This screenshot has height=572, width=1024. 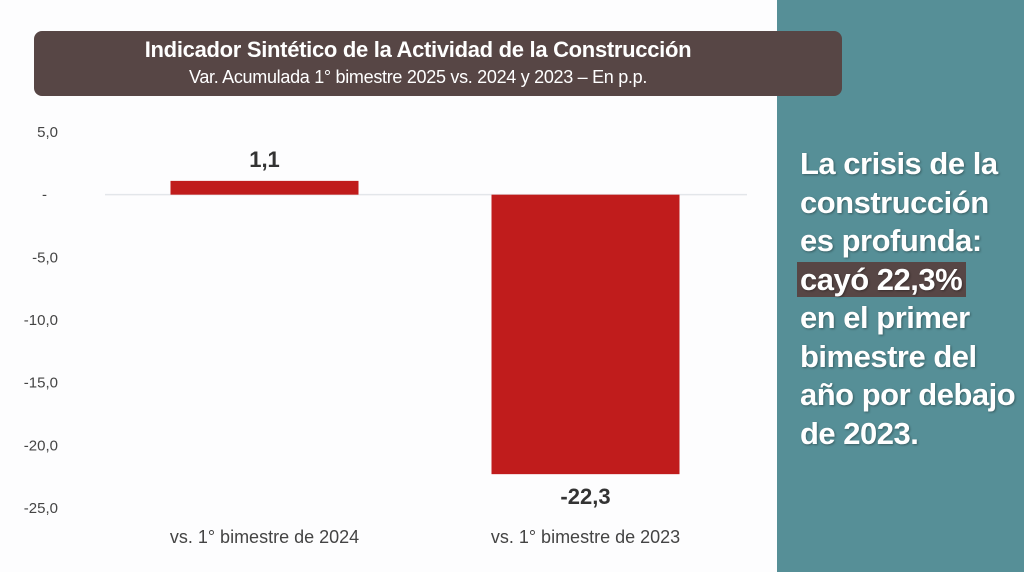 What do you see at coordinates (585, 537) in the screenshot?
I see `x-tick-label: vs. 1° bimestre de 2023` at bounding box center [585, 537].